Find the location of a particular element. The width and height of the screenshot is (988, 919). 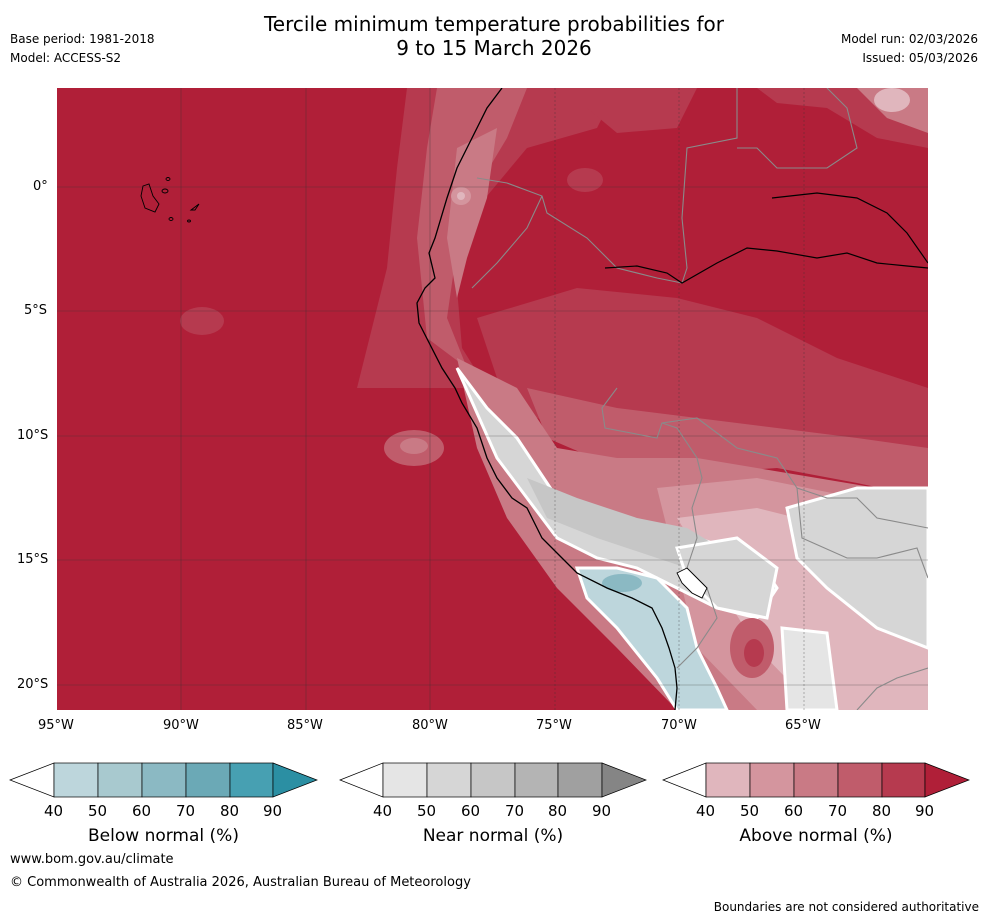

model-run: Model run: 02/03/2026 is located at coordinates (909, 39).